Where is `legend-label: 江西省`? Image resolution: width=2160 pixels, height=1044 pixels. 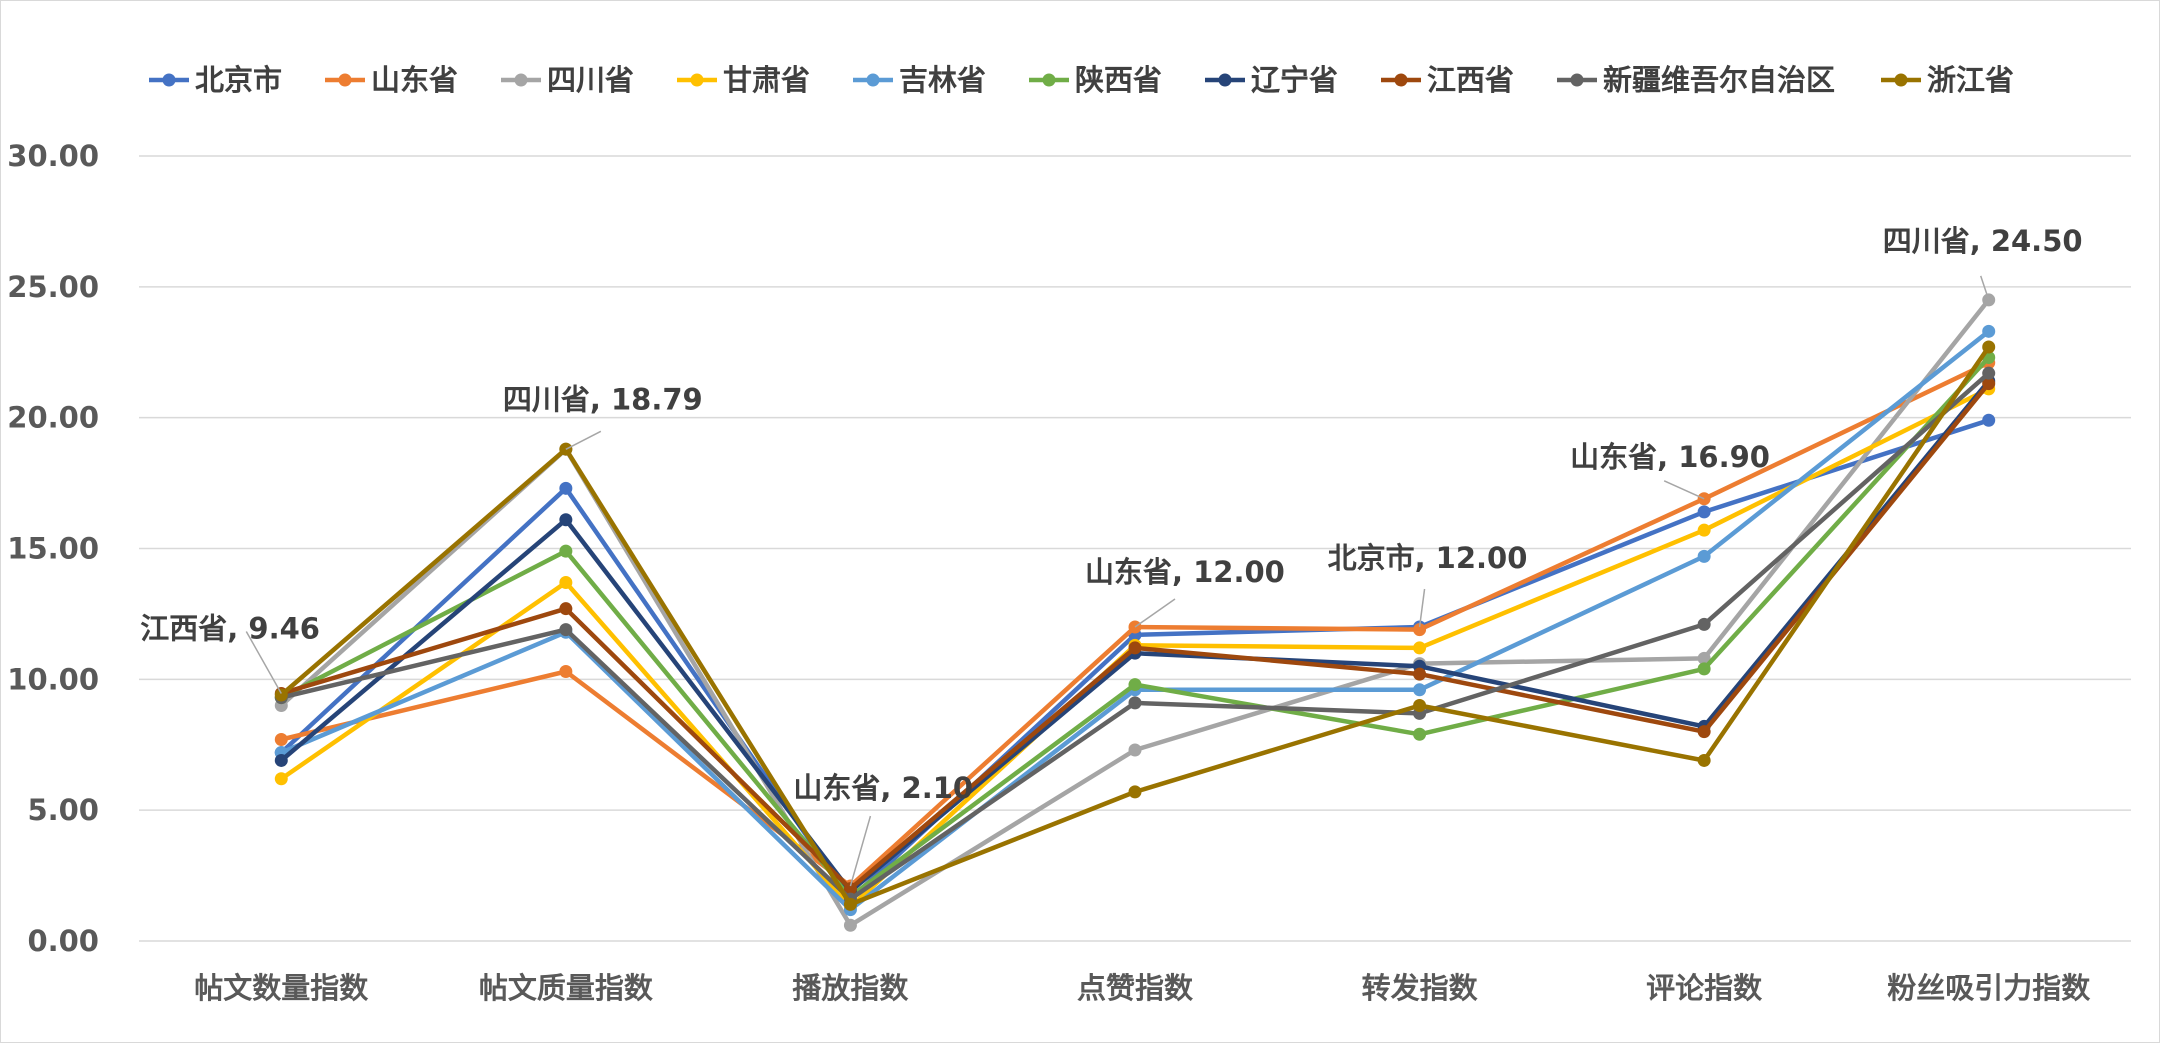 legend-label: 江西省 is located at coordinates (1470, 80).